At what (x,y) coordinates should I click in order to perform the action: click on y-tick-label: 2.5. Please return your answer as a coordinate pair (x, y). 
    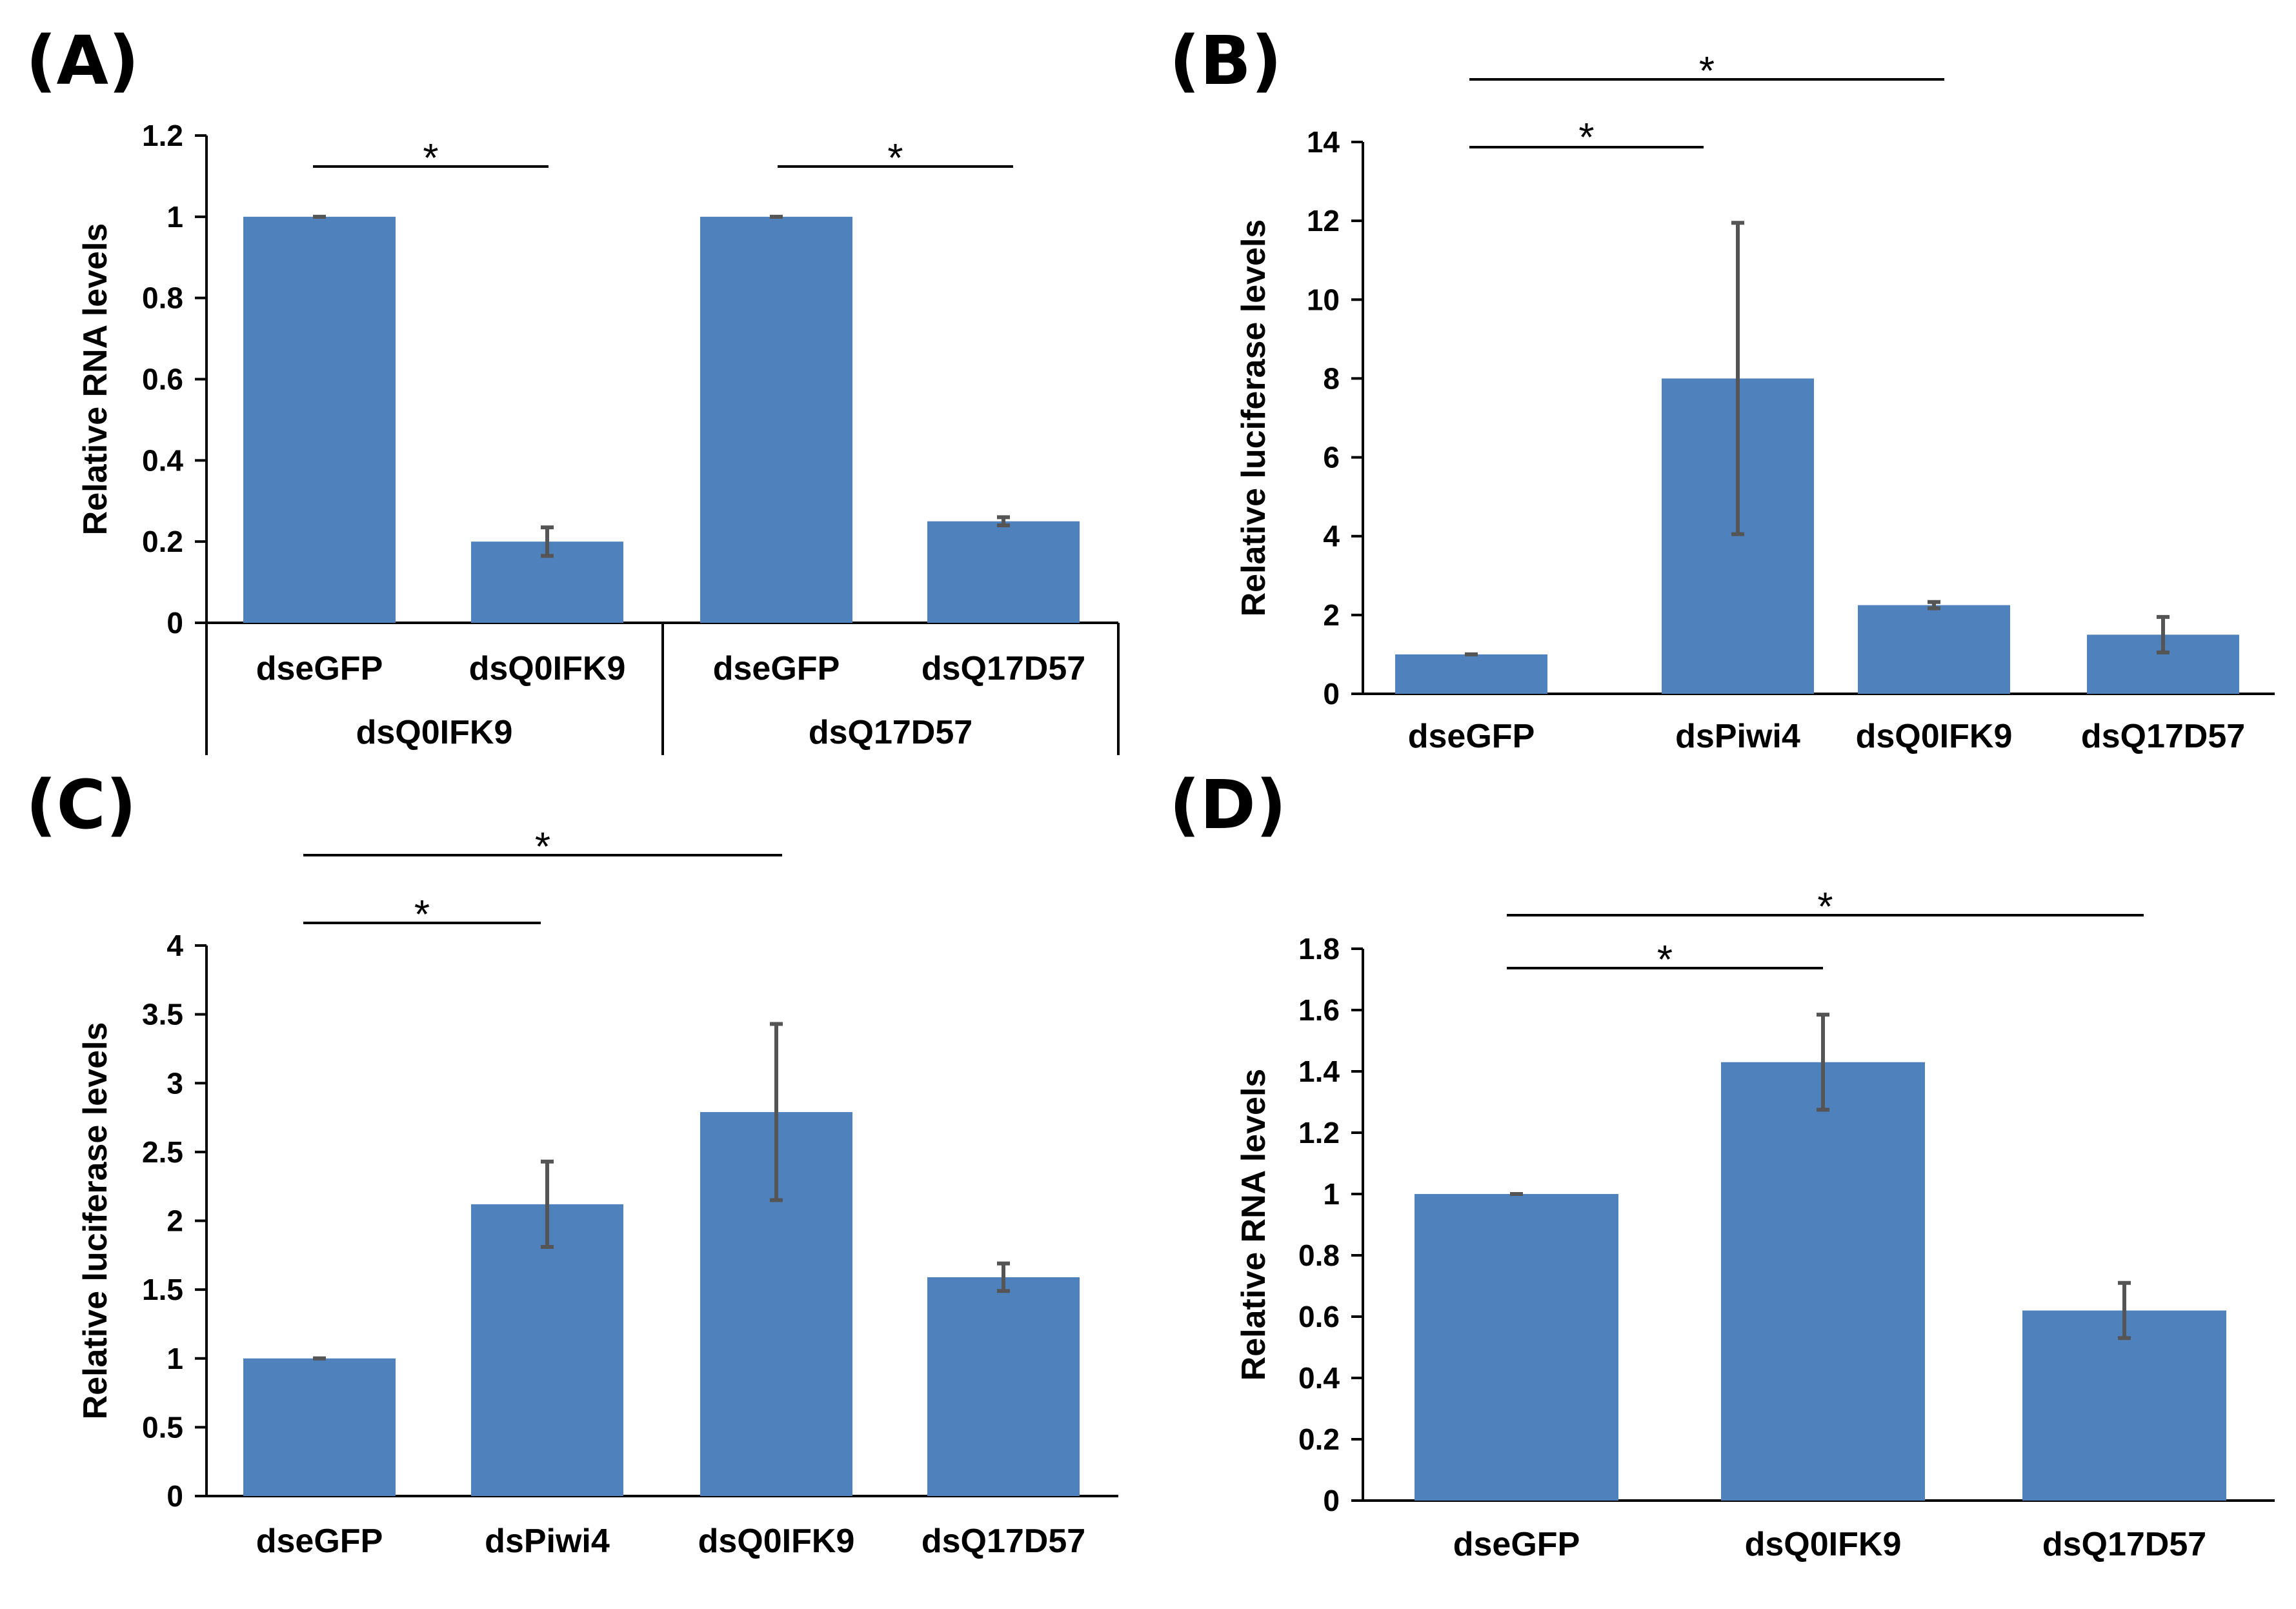
    Looking at the image, I should click on (162, 1152).